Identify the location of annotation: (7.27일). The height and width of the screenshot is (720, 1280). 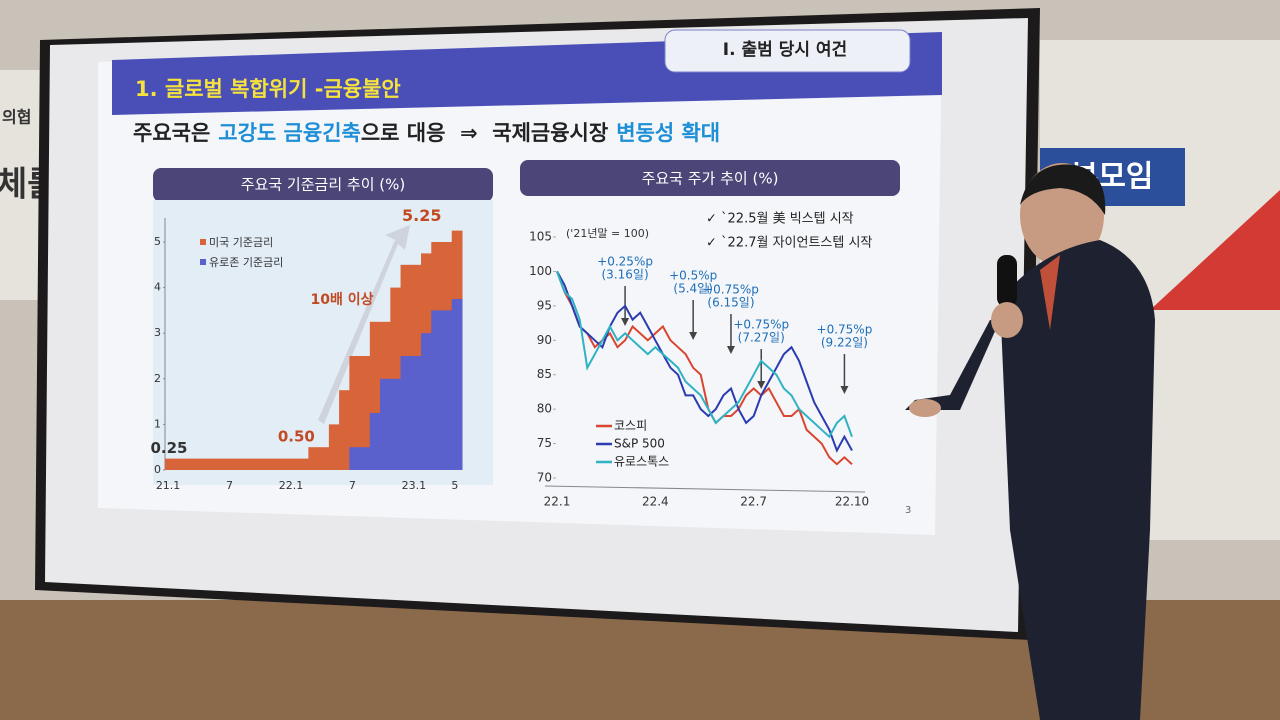
(761, 338).